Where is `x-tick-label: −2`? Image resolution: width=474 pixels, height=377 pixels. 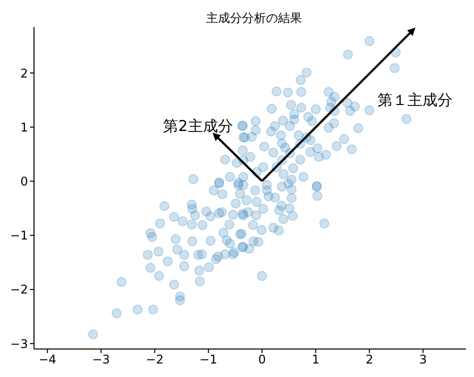
x-tick-label: −2 is located at coordinates (155, 359).